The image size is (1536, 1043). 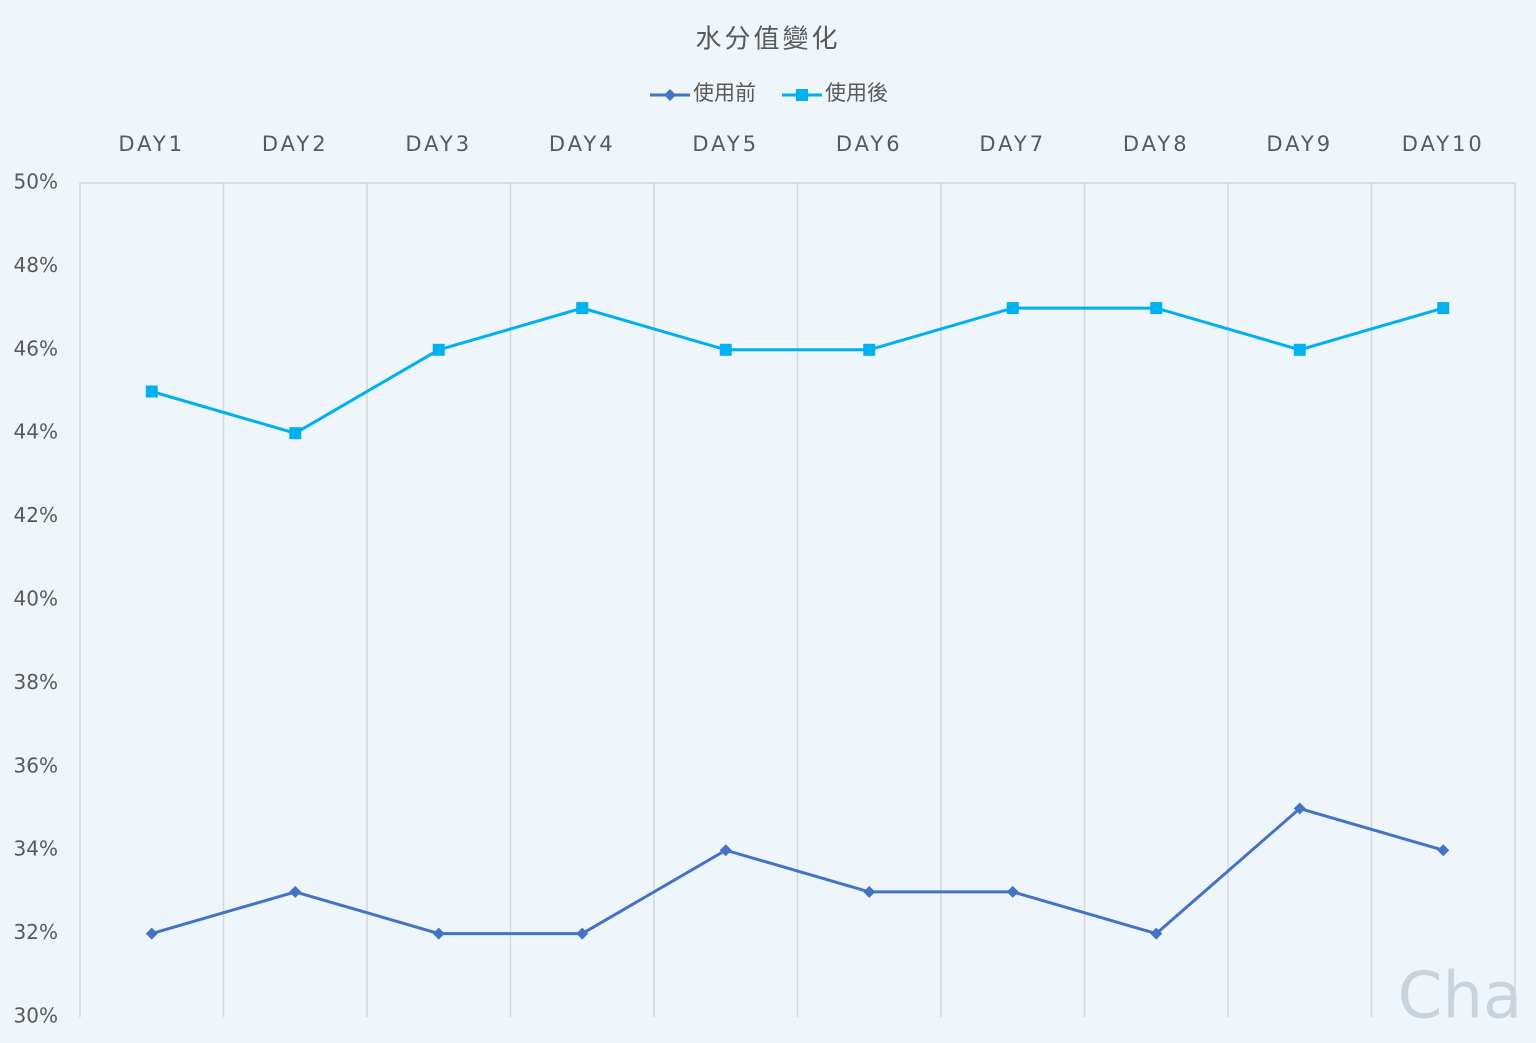 I want to click on x-tick-label: DAY10, so click(x=1443, y=144).